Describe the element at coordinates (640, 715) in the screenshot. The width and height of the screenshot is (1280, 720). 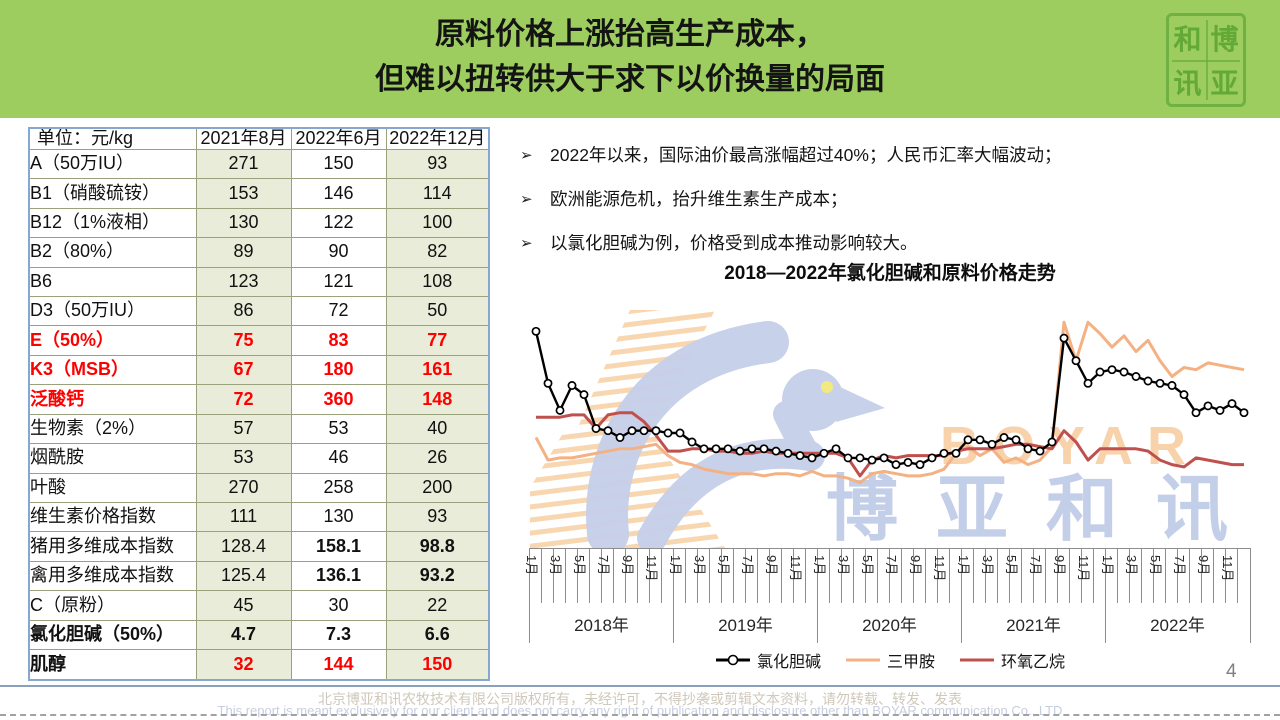
I see `footer-dashed-line` at that location.